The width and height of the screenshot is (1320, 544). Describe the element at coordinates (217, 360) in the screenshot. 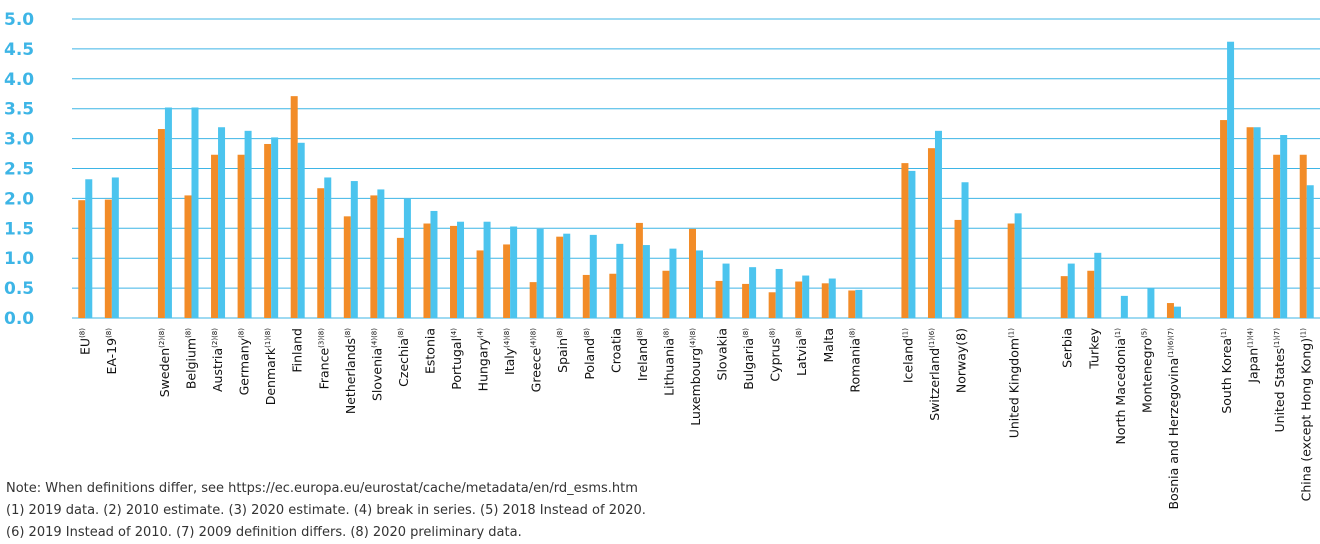

I see `x-tick-label: Austria(2)(8)` at that location.